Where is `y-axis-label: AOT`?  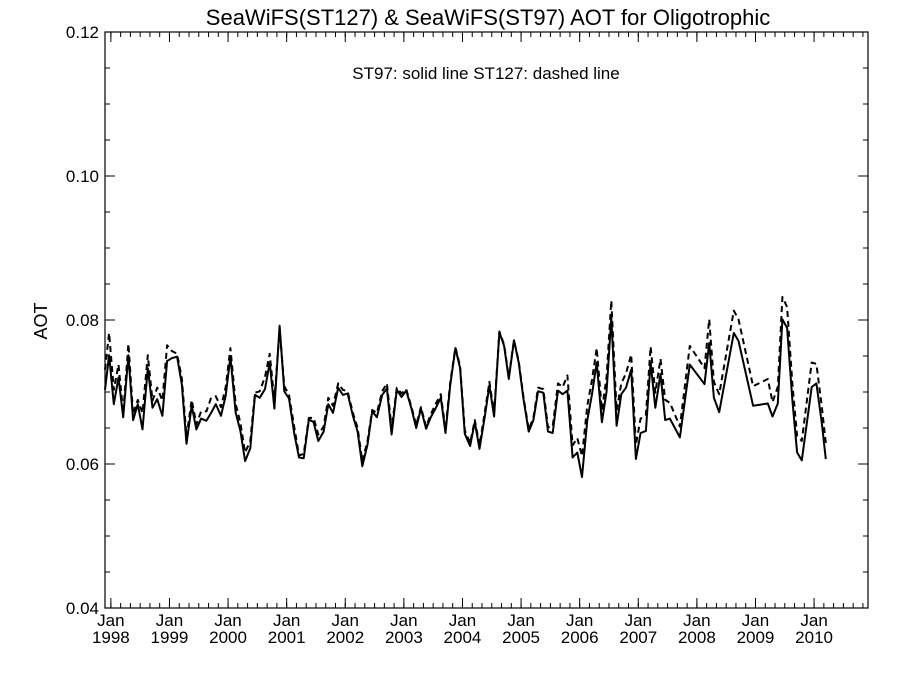
y-axis-label: AOT is located at coordinates (41, 320).